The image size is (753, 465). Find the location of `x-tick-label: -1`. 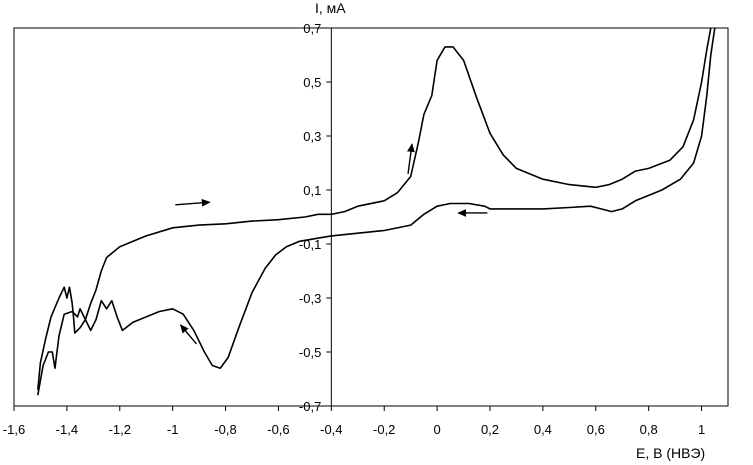

x-tick-label: -1 is located at coordinates (173, 429).